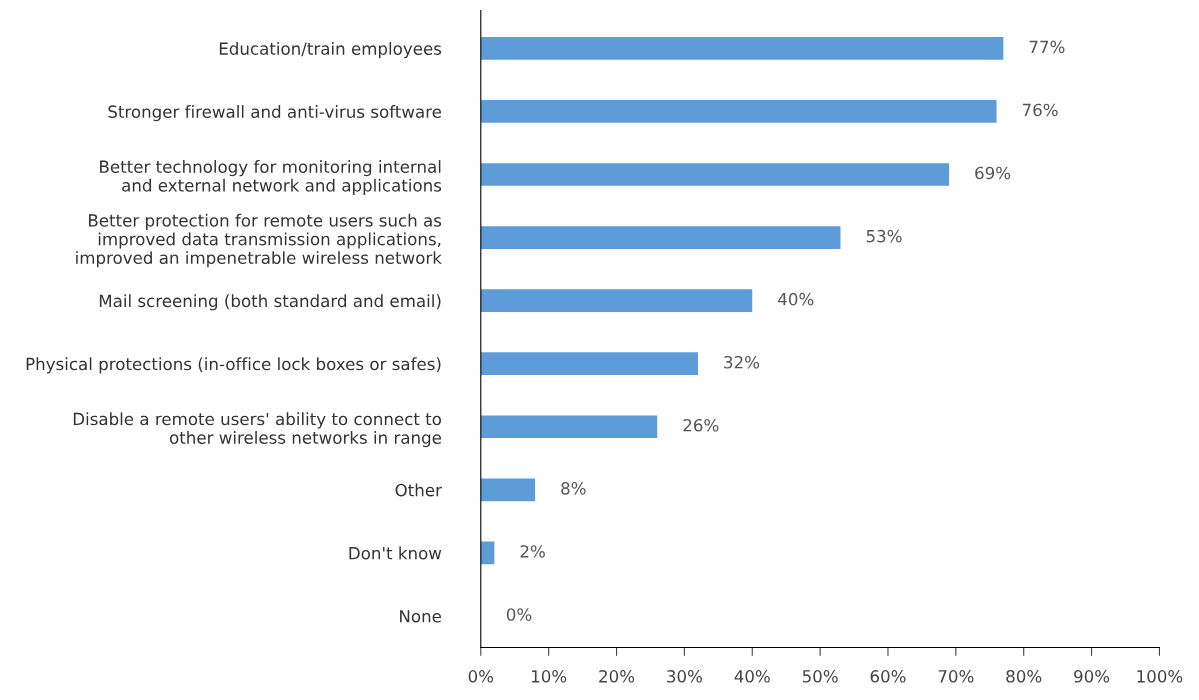  What do you see at coordinates (481, 676) in the screenshot?
I see `x-tick-label: 0%` at bounding box center [481, 676].